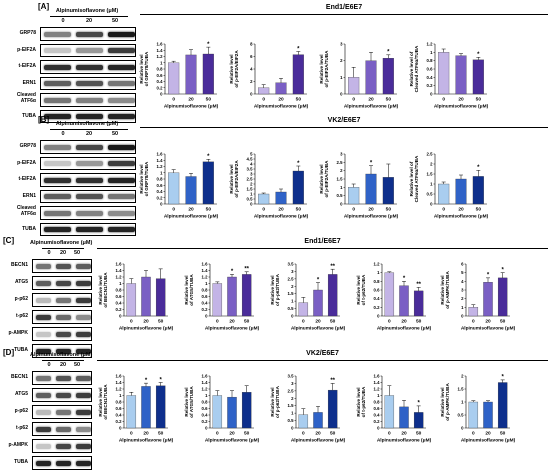  Describe the element at coordinates (27, 33) in the screenshot. I see `blot-row-label: GRP78` at that location.